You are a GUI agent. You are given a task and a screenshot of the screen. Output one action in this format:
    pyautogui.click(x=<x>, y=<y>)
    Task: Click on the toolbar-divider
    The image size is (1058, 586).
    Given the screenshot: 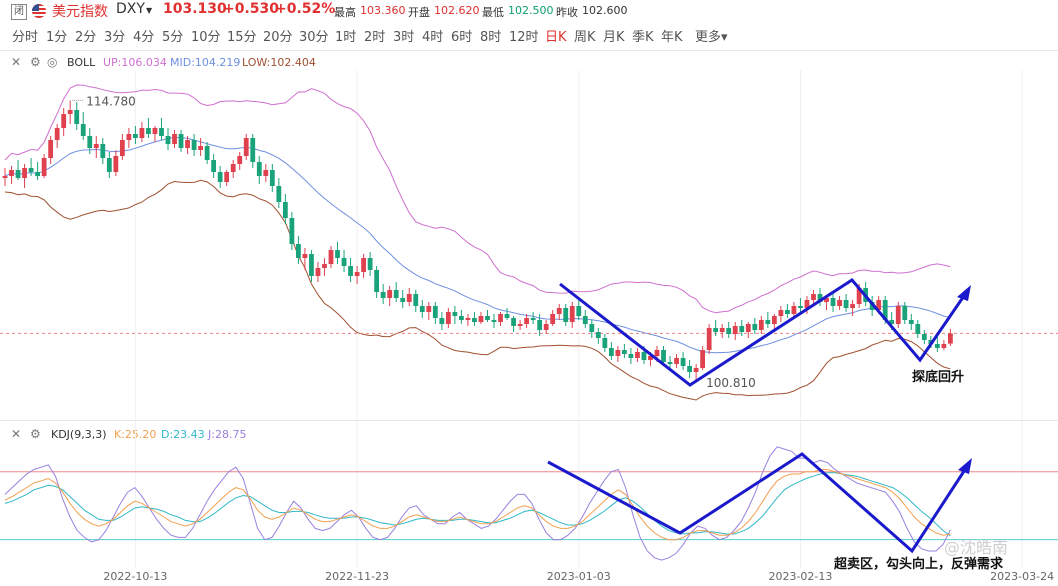 What is the action you would take?
    pyautogui.click(x=529, y=50)
    